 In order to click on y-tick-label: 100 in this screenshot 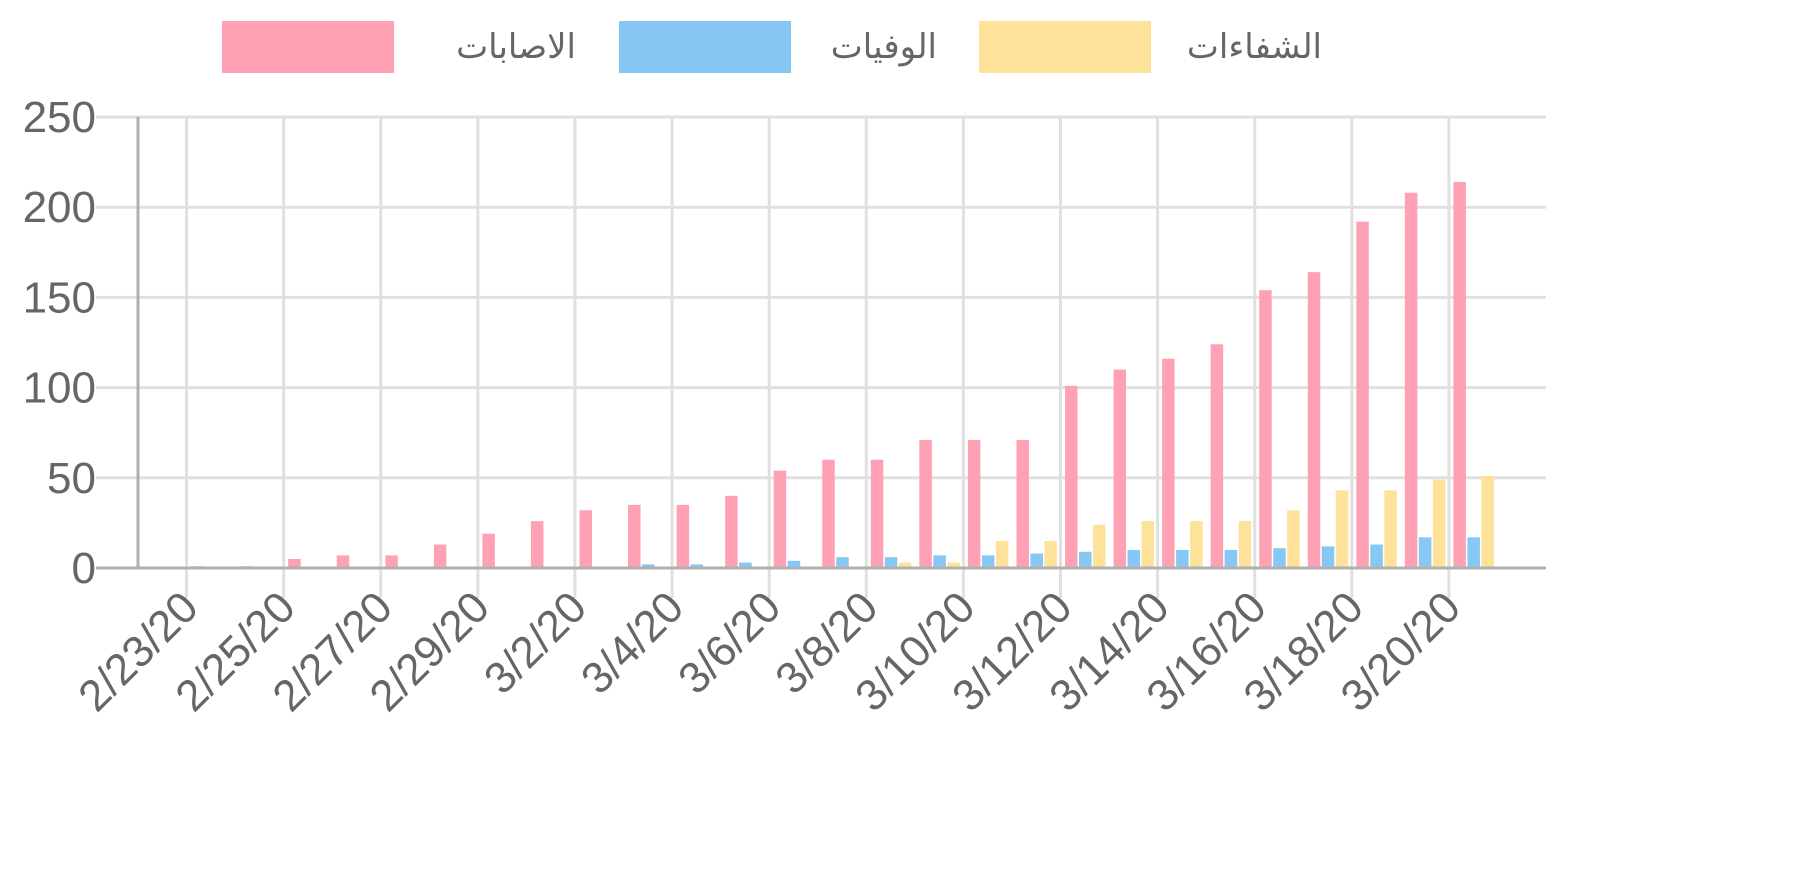, I will do `click(59, 388)`.